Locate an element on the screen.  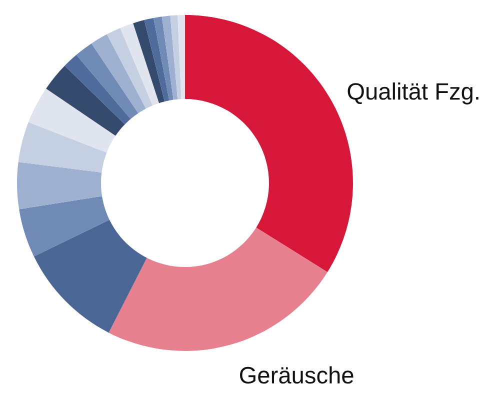
slice-label: Geräusche is located at coordinates (297, 375).